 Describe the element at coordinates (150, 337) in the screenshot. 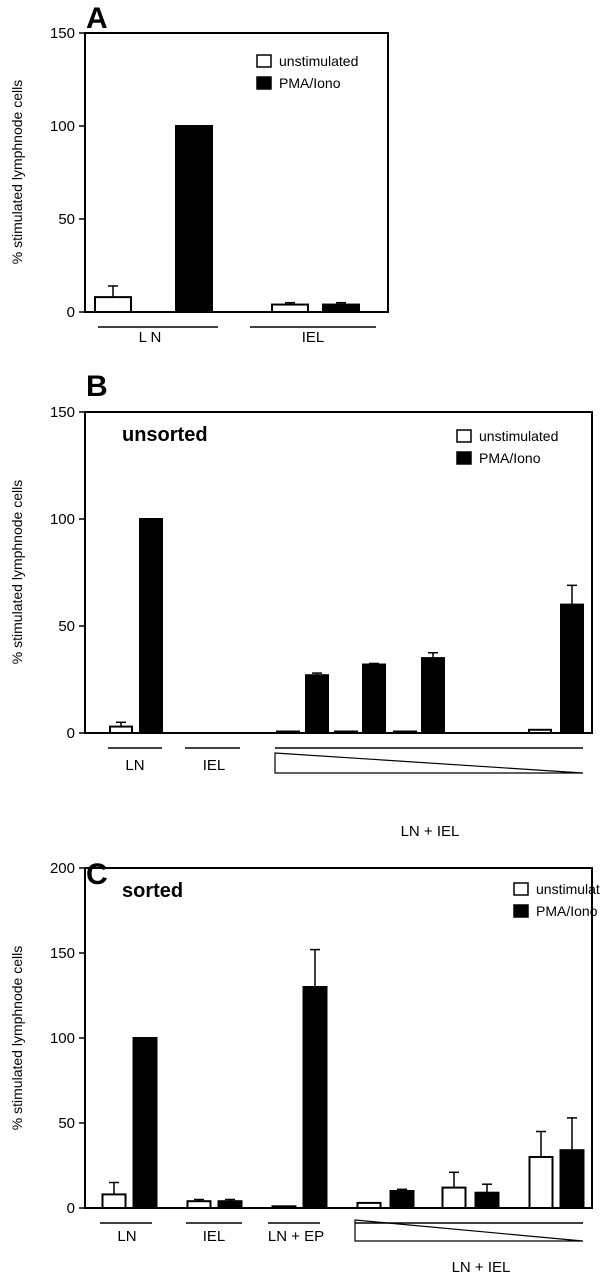

I see `group-label: L N` at that location.